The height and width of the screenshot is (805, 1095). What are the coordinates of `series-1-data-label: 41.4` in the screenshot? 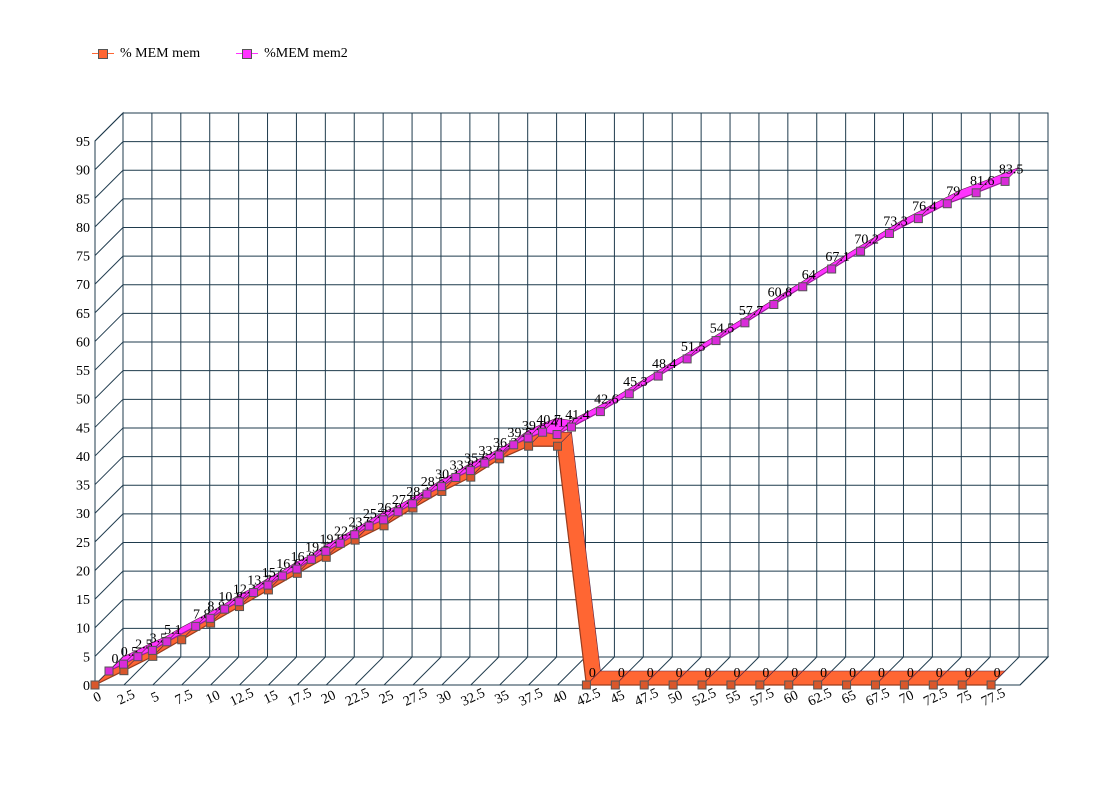 It's located at (577, 415).